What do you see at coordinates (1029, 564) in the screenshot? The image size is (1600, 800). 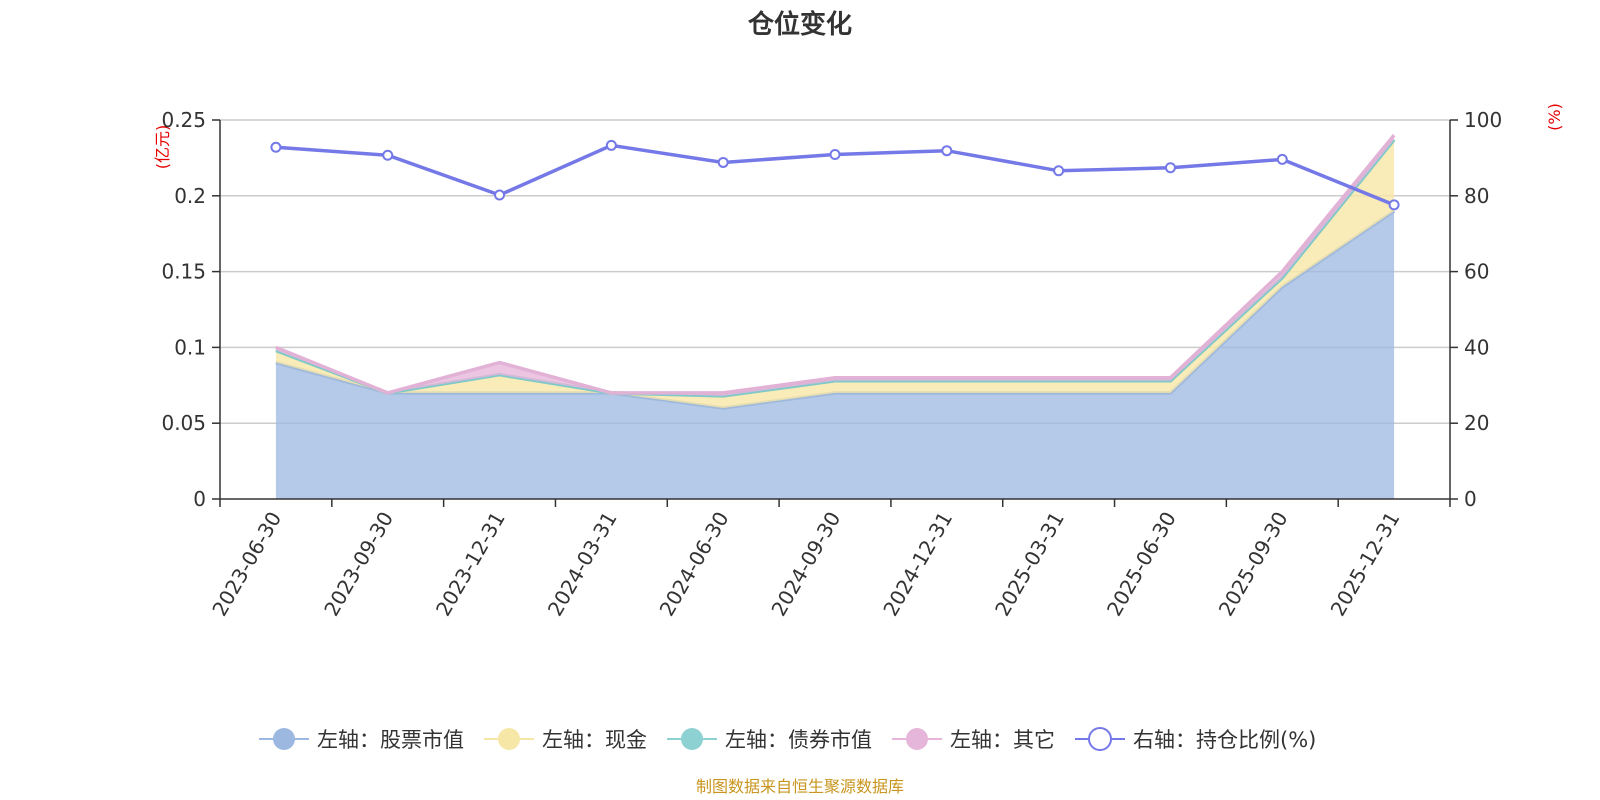 I see `x-axis-tick-label: 2025-03-31` at bounding box center [1029, 564].